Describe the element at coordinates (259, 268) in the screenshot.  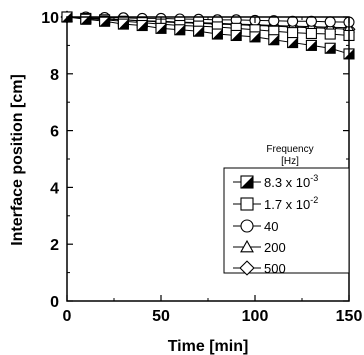
I see `legend-entry-4: 500` at that location.